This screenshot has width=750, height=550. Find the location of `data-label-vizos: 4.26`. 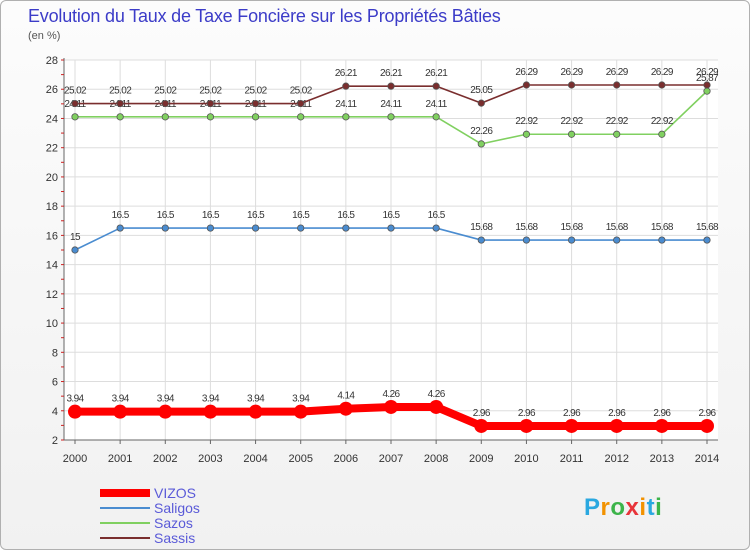

data-label-vizos: 4.26 is located at coordinates (391, 394).